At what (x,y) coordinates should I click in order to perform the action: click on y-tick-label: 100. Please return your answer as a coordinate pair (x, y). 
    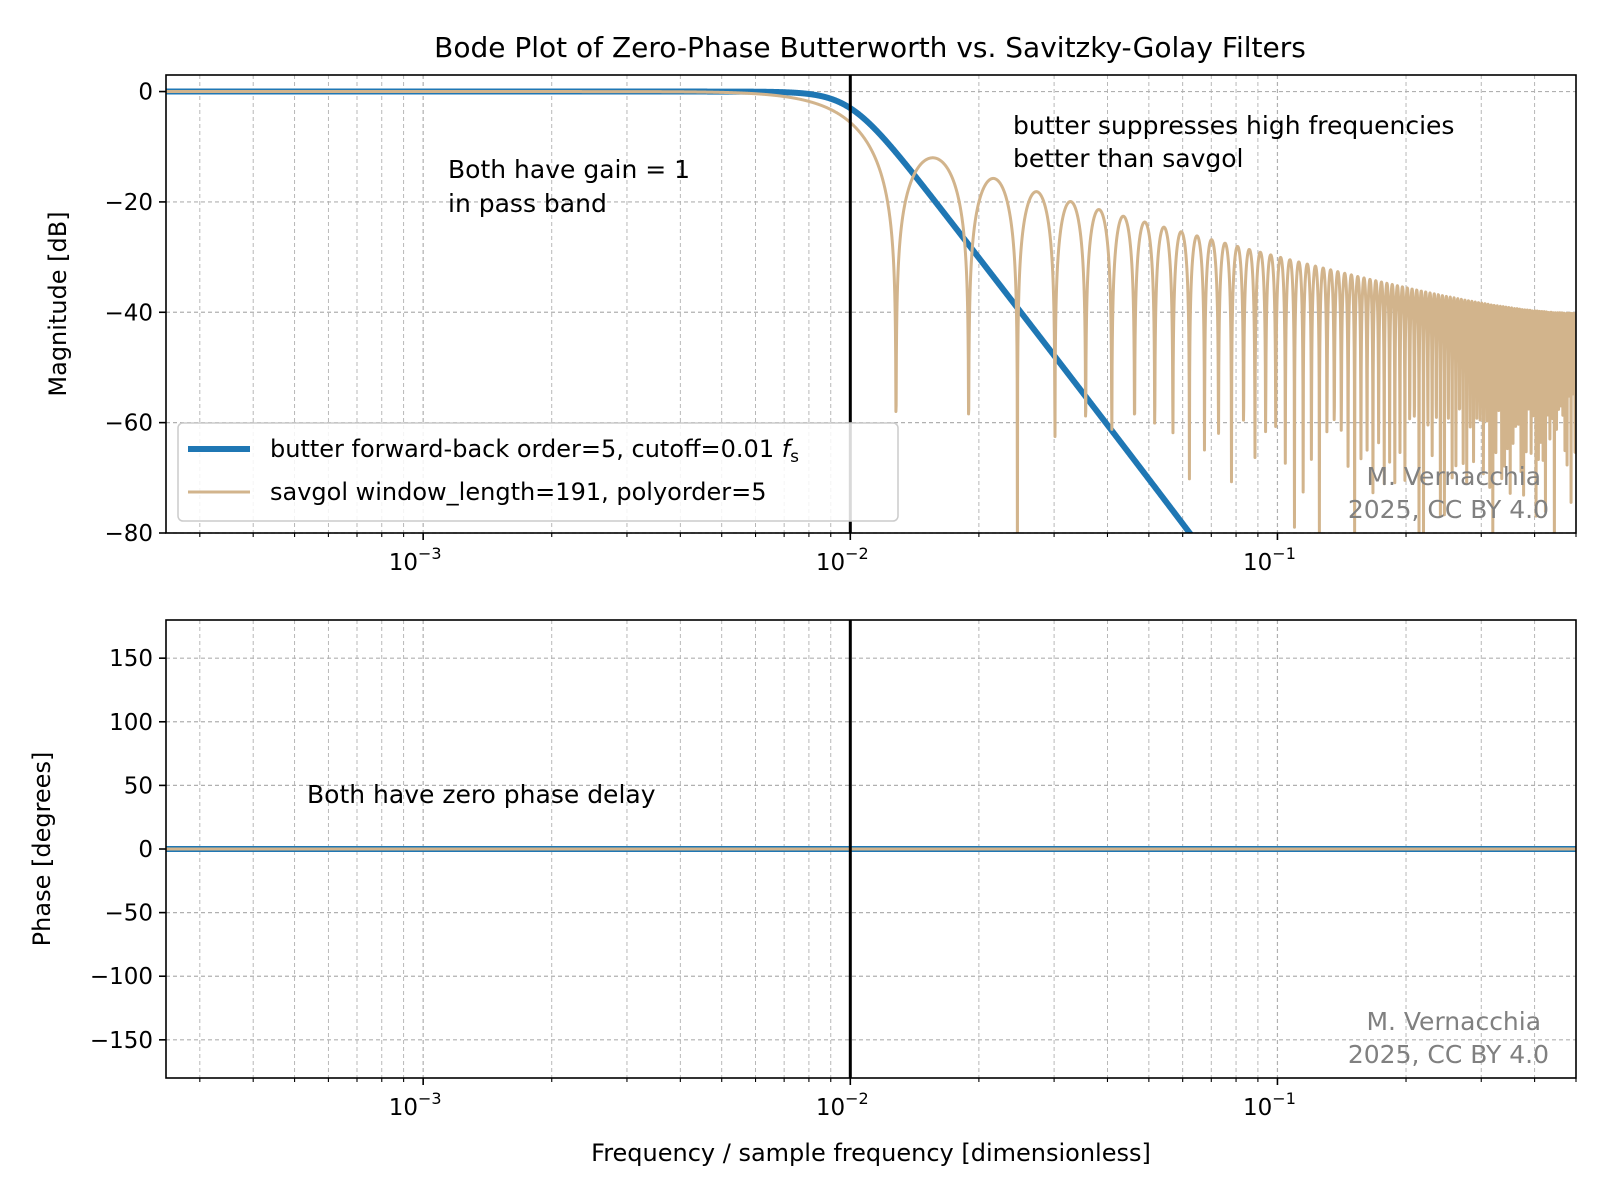
    Looking at the image, I should click on (131, 723).